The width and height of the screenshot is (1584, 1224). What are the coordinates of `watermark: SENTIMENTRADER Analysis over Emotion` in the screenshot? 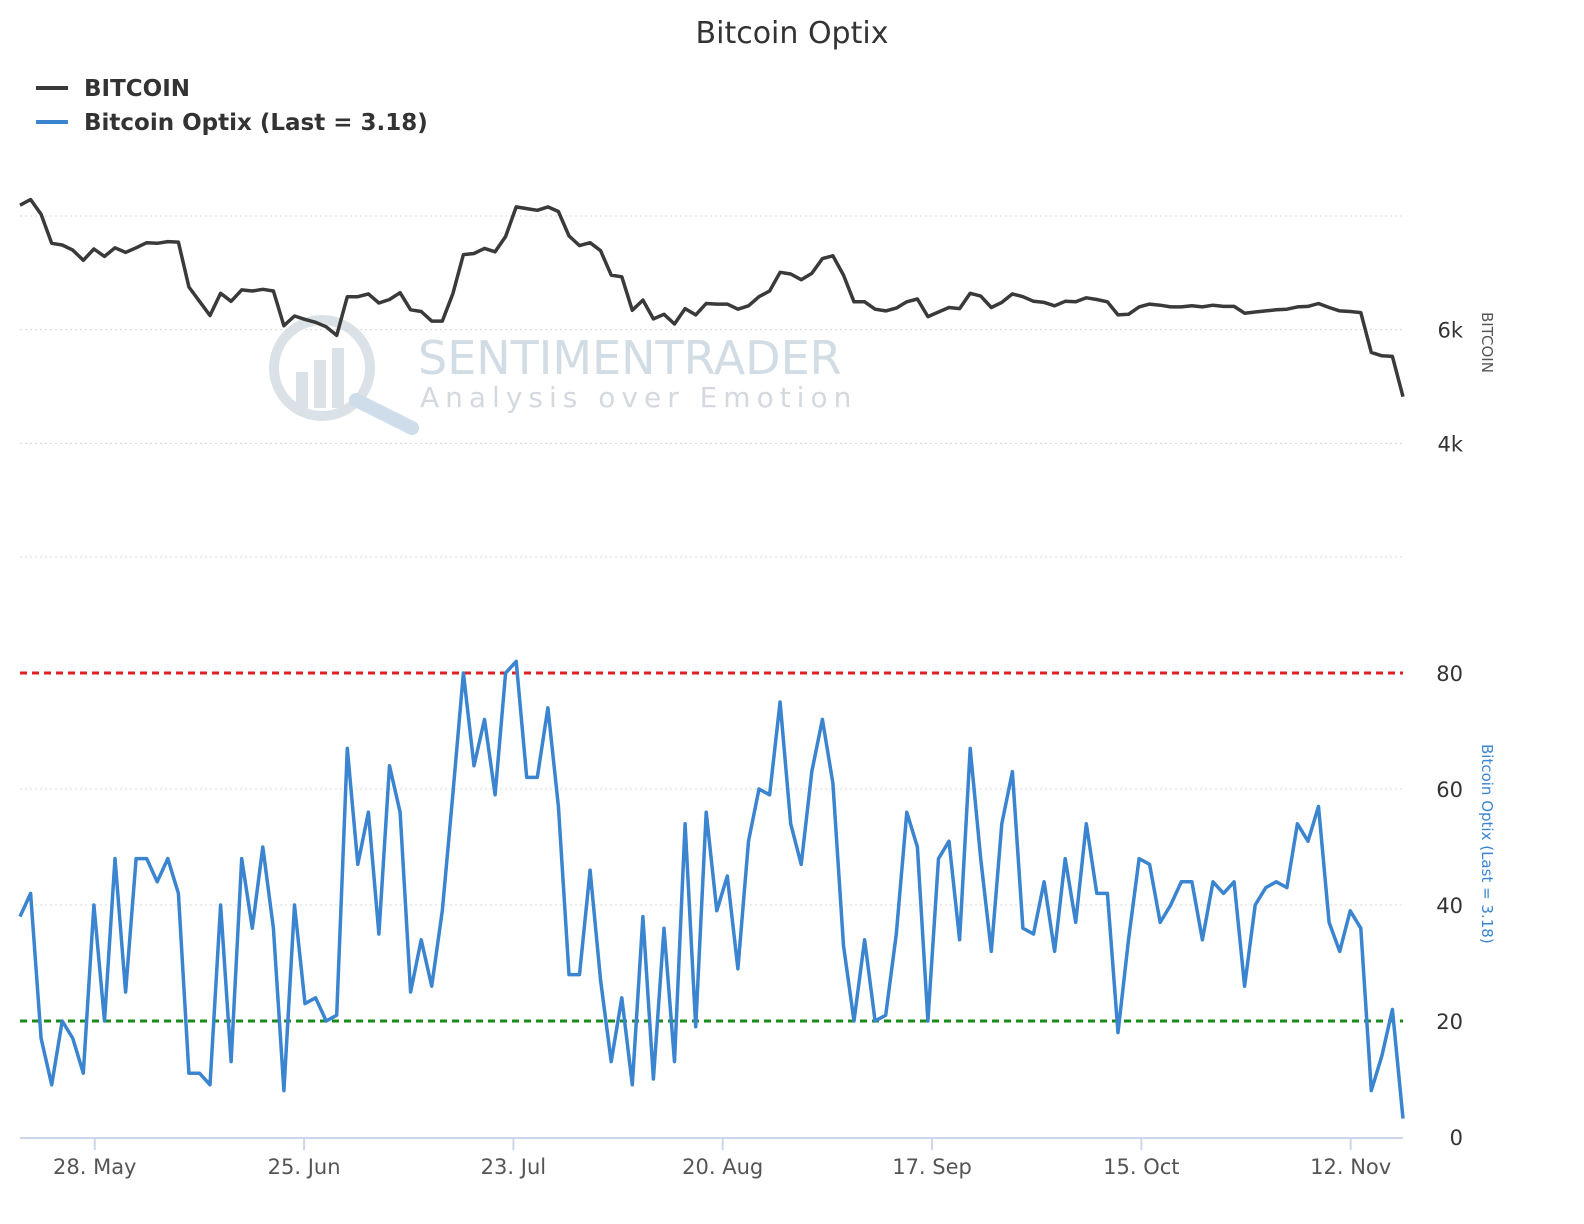 It's located at (563, 375).